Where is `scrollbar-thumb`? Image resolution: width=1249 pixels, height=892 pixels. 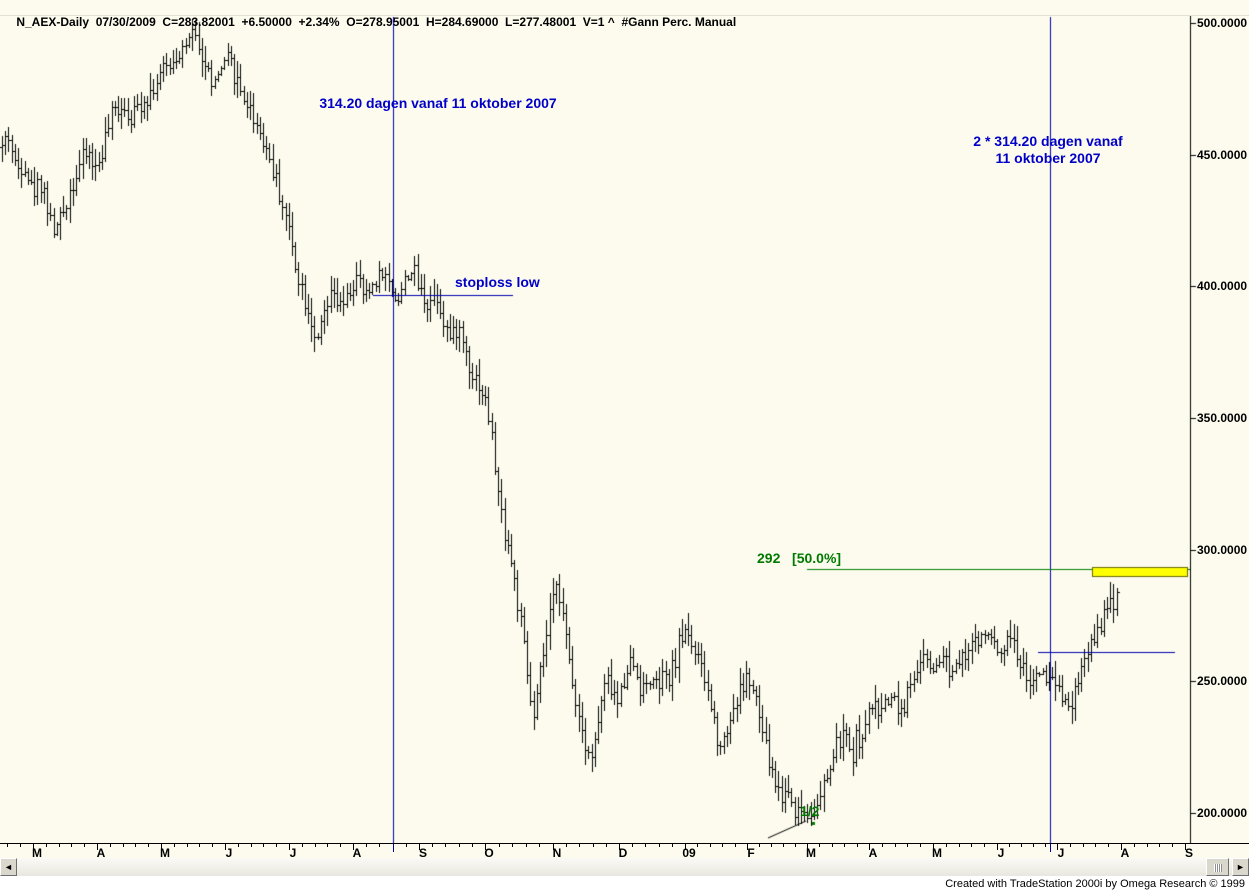 scrollbar-thumb is located at coordinates (1217, 867).